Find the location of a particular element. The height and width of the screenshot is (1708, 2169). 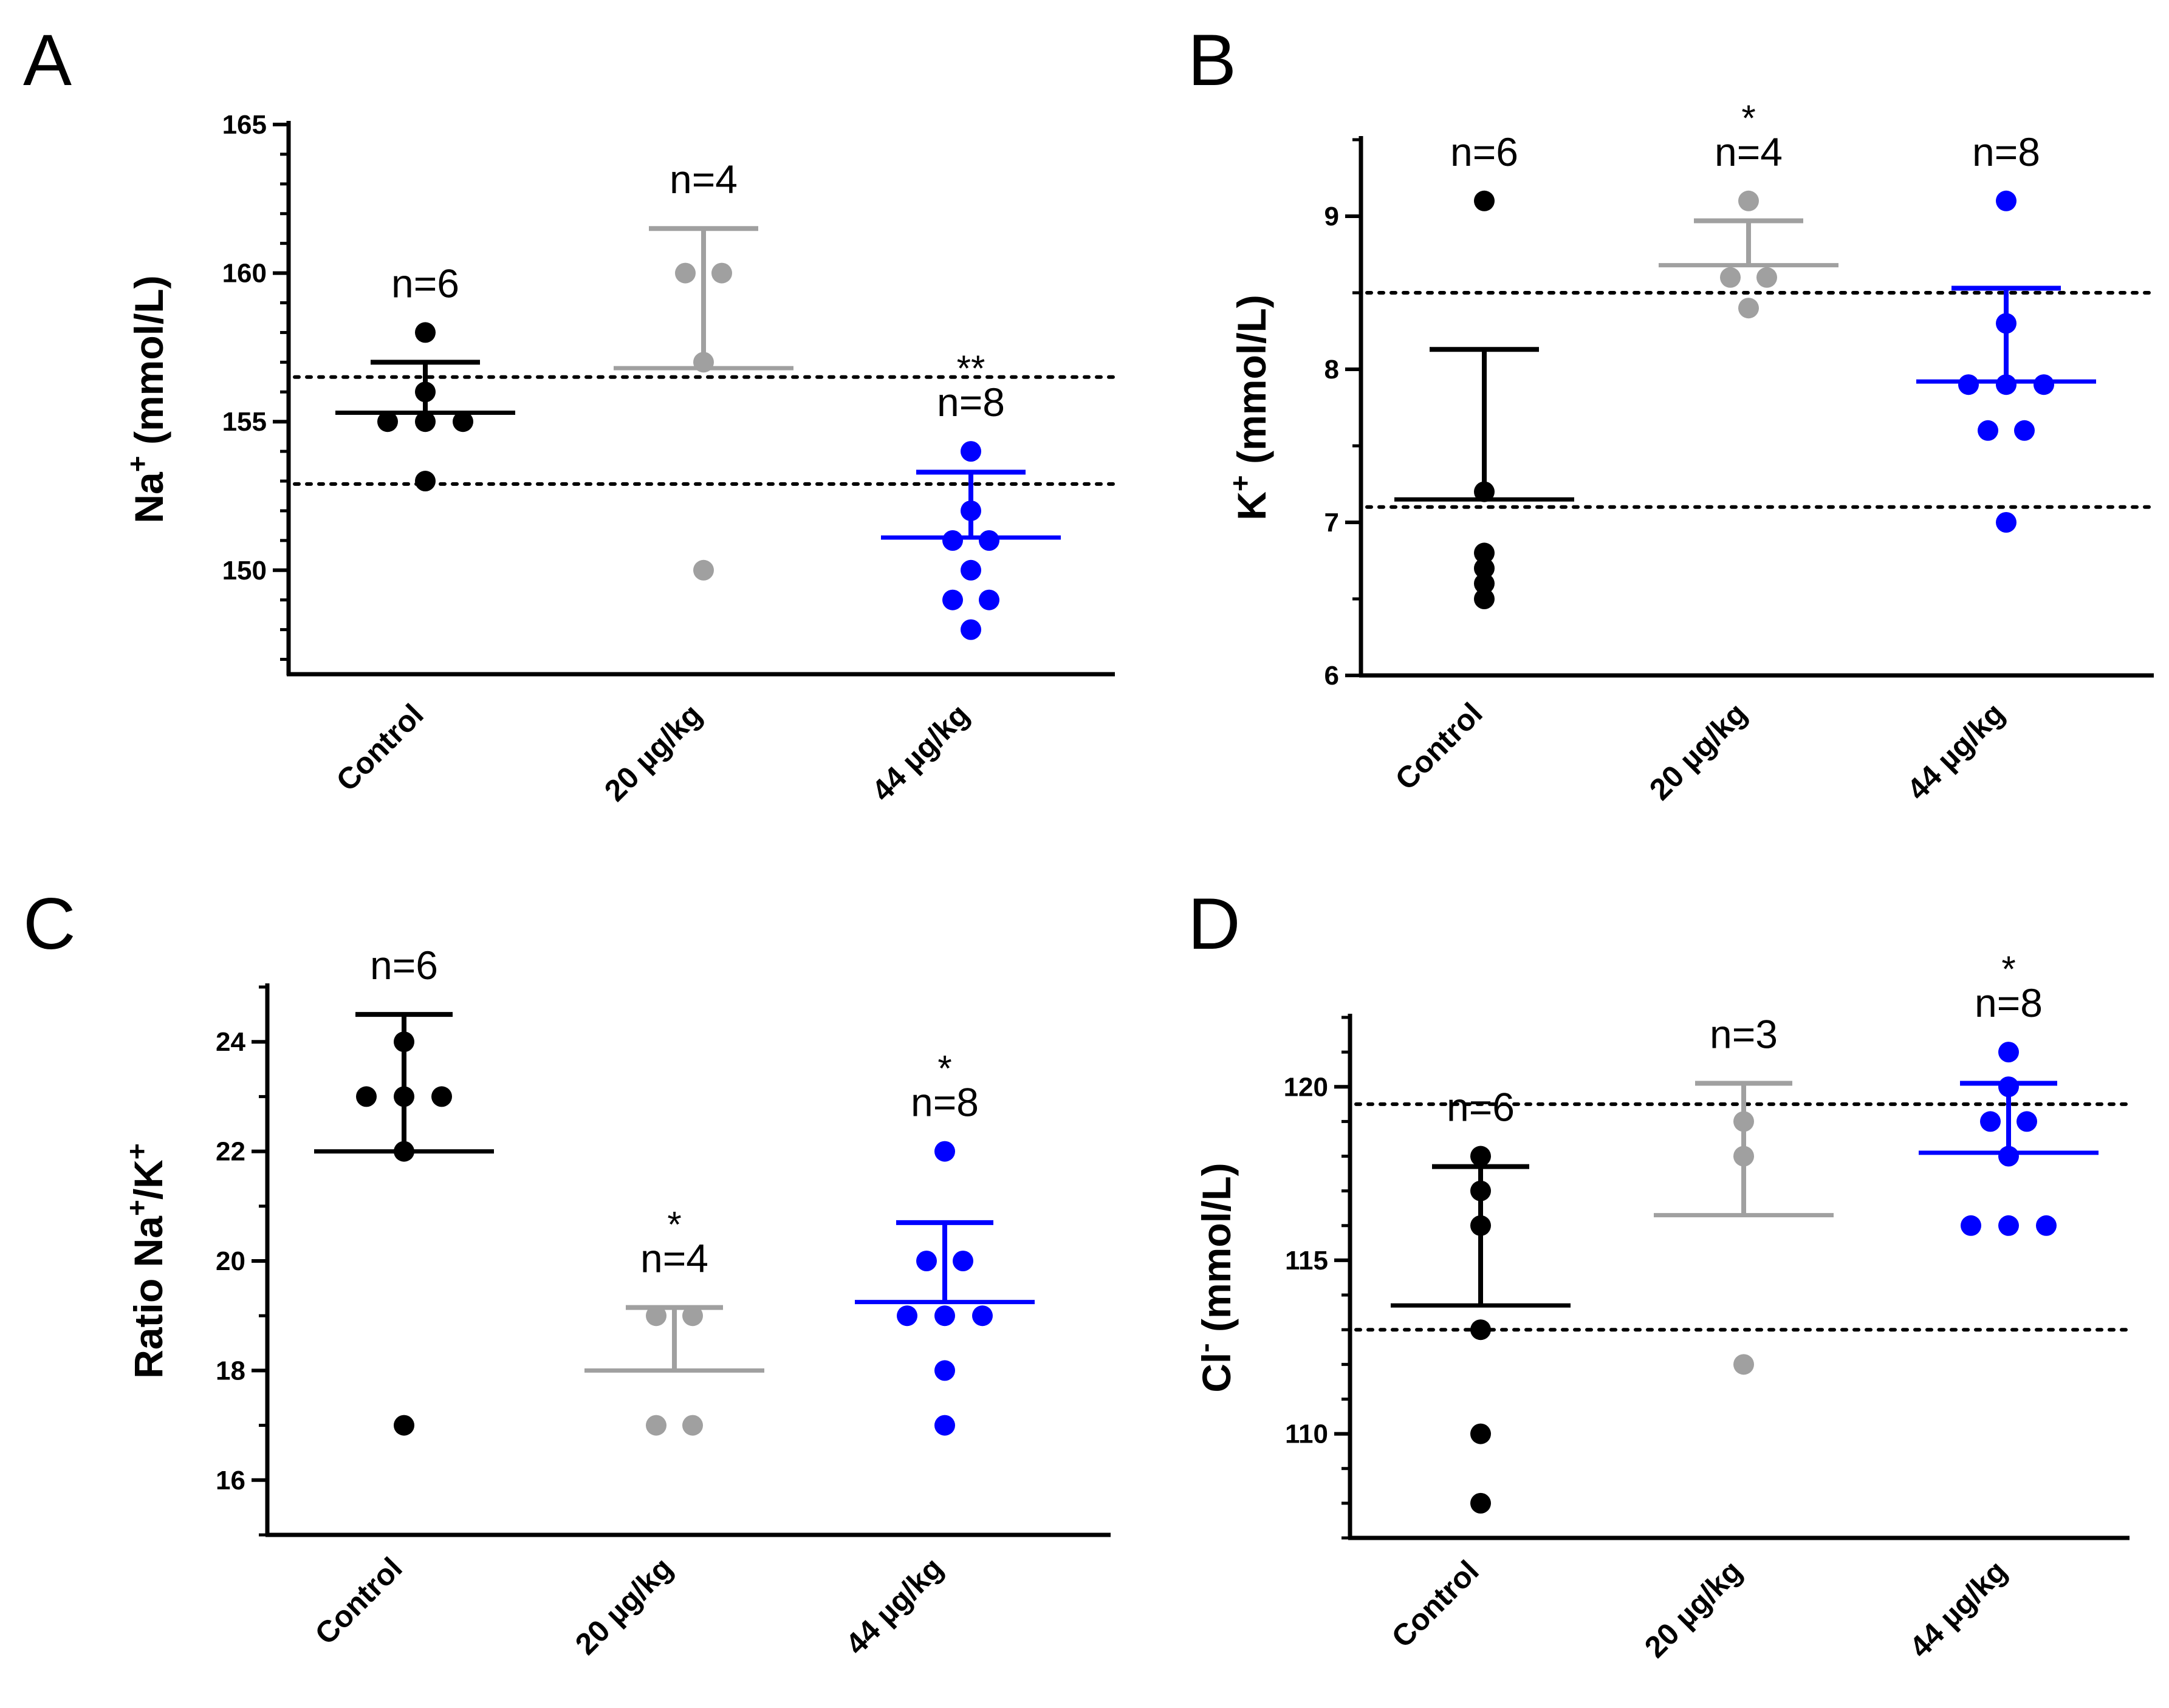

y-tick-label: 18 is located at coordinates (230, 1371).